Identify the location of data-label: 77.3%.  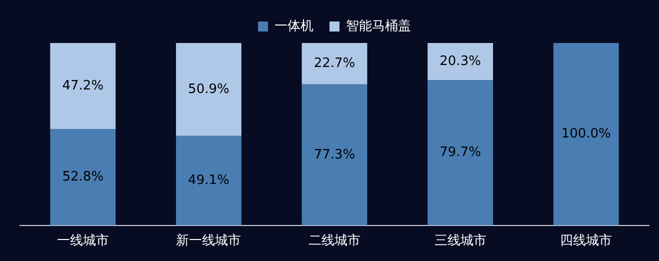
(335, 154).